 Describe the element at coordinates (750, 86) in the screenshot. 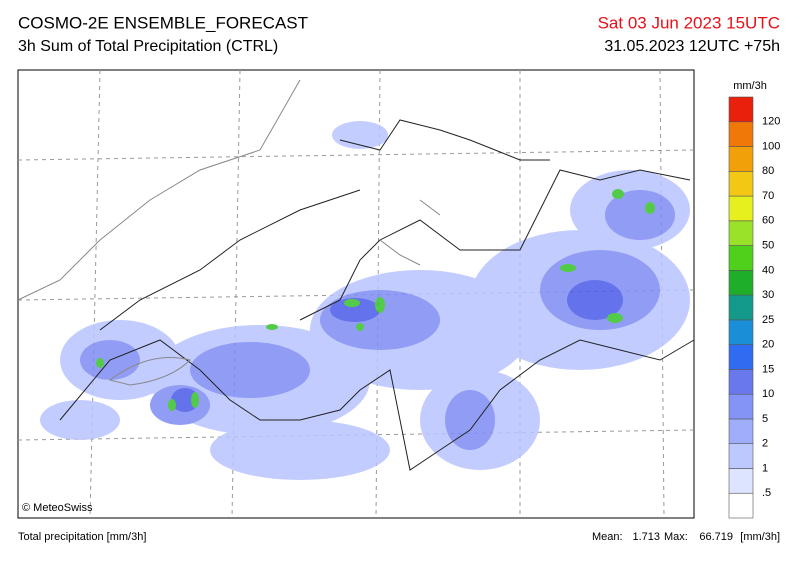

I see `legend-unit: mm/3h` at that location.